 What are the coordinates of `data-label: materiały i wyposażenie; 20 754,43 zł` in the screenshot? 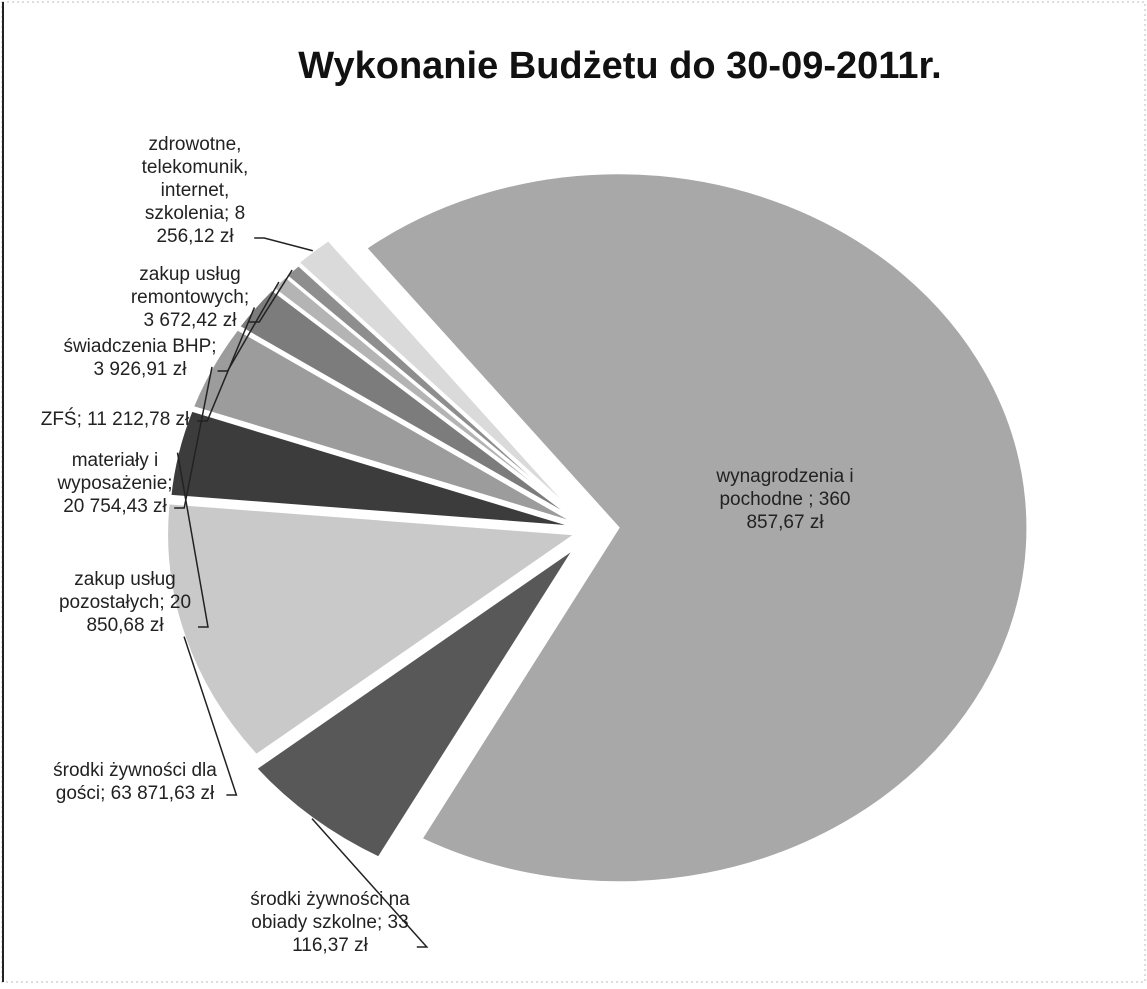 It's located at (114, 483).